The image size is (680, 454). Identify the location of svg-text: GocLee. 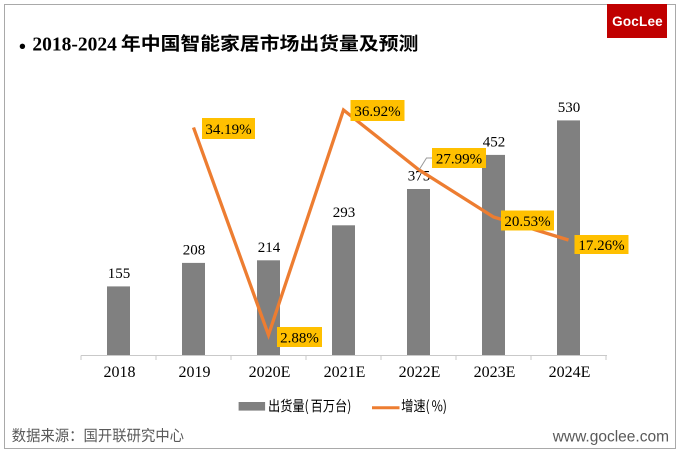
(637, 21).